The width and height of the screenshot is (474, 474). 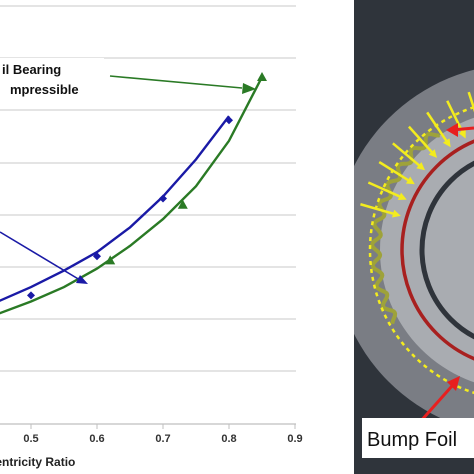 What do you see at coordinates (405, 227) in the screenshot?
I see `bump-foil-wave` at bounding box center [405, 227].